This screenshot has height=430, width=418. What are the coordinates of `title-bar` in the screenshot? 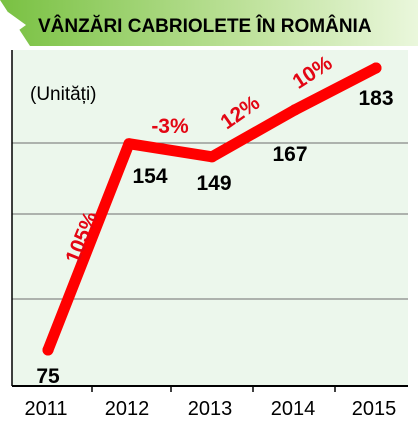 It's located at (209, 23).